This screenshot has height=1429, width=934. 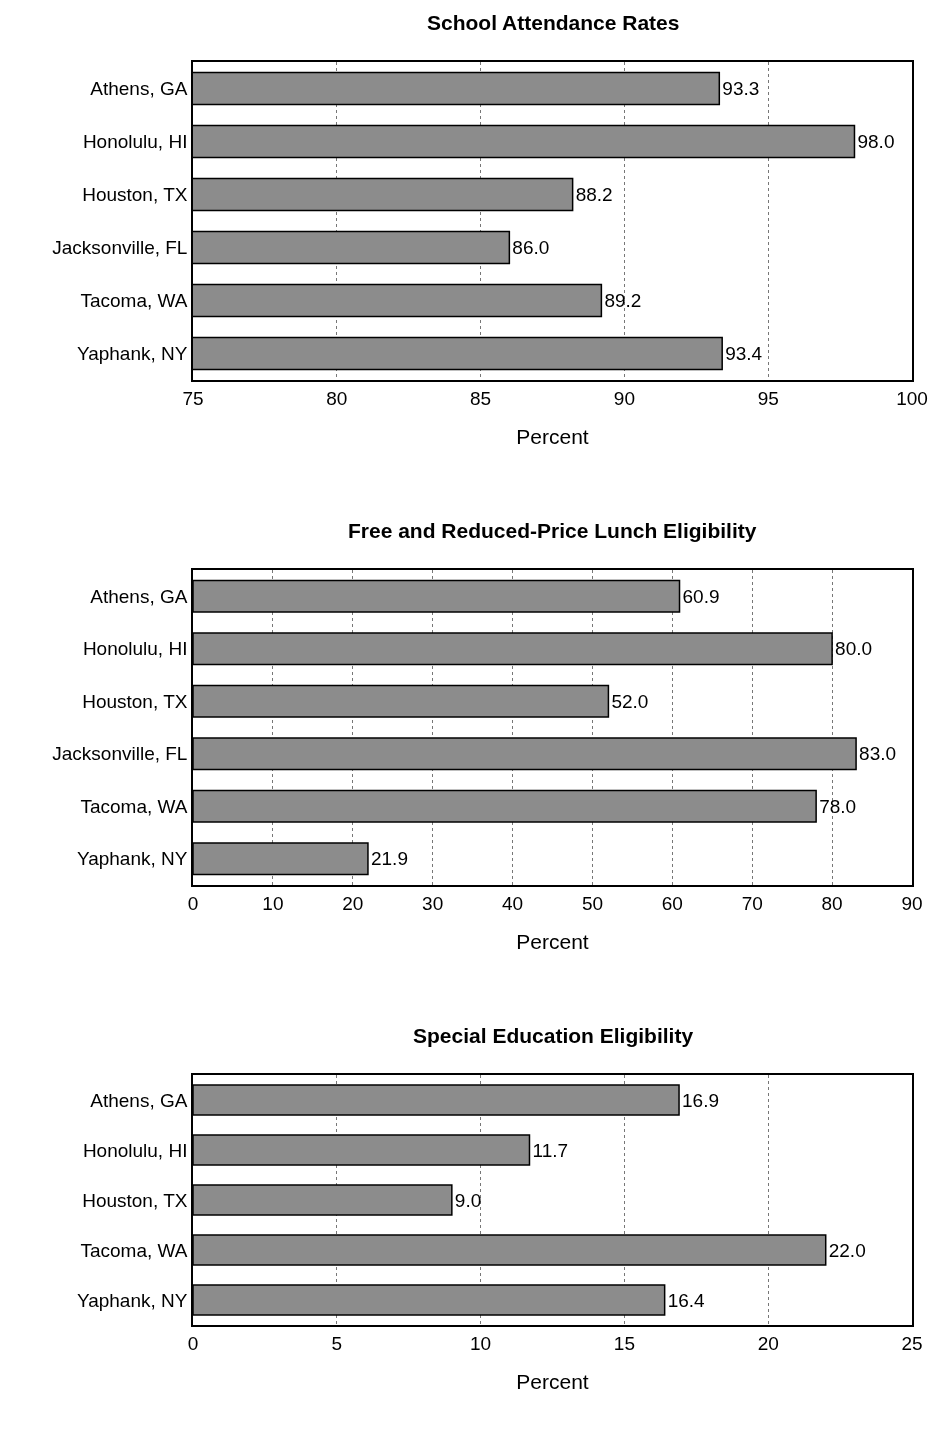 What do you see at coordinates (752, 903) in the screenshot?
I see `x-tick-label: 70` at bounding box center [752, 903].